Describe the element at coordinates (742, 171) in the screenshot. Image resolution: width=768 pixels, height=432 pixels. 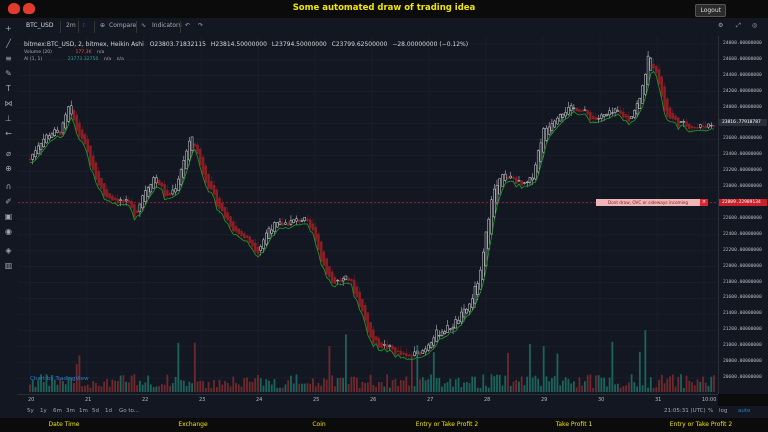
I see `price-axis-label: 23200.00000000` at that location.